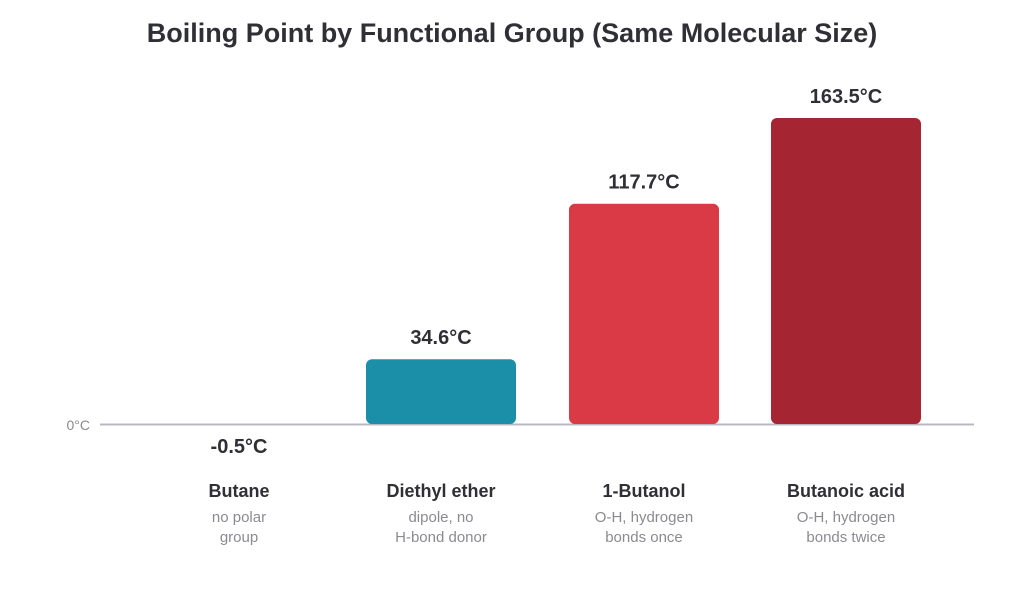 This screenshot has height=599, width=1024. Describe the element at coordinates (846, 97) in the screenshot. I see `value-label-butanoic-acid: 163.5°C` at that location.